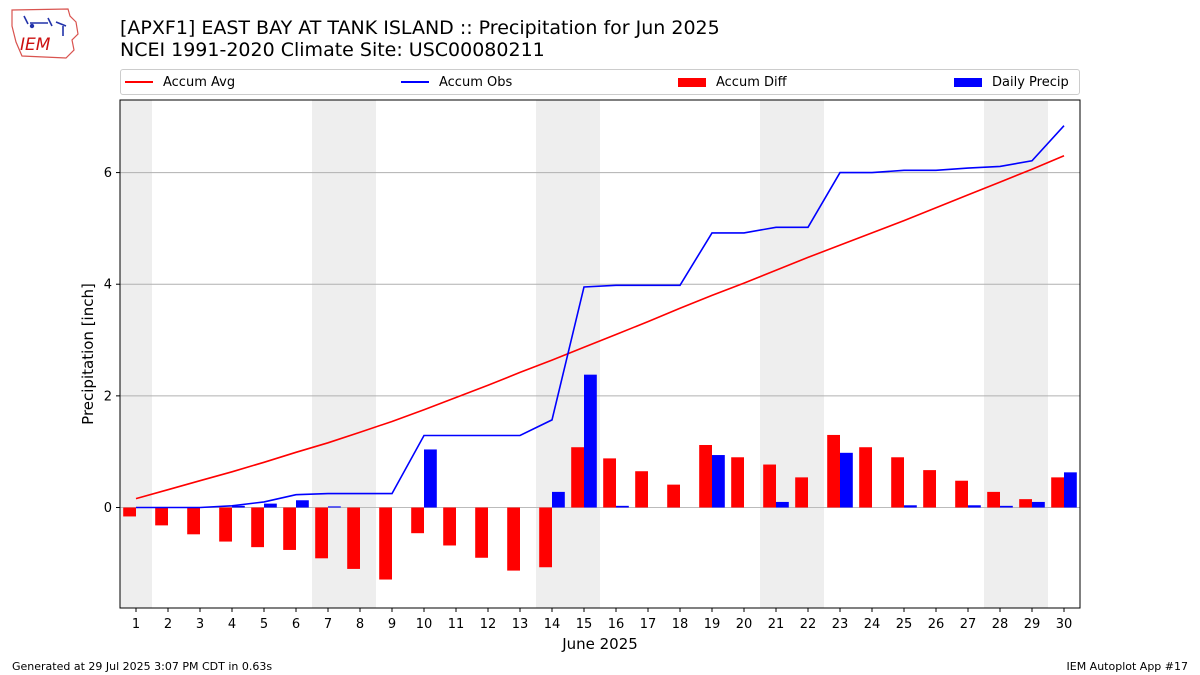  What do you see at coordinates (296, 624) in the screenshot?
I see `x-tick-label-6: 6` at bounding box center [296, 624].